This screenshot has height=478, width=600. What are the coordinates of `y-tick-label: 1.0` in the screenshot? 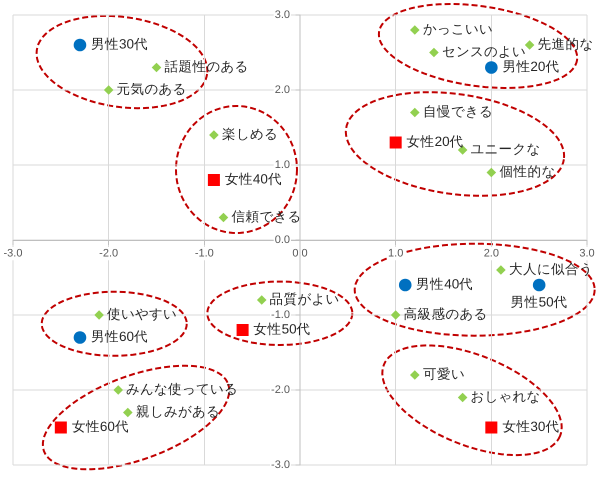 It's located at (282, 165).